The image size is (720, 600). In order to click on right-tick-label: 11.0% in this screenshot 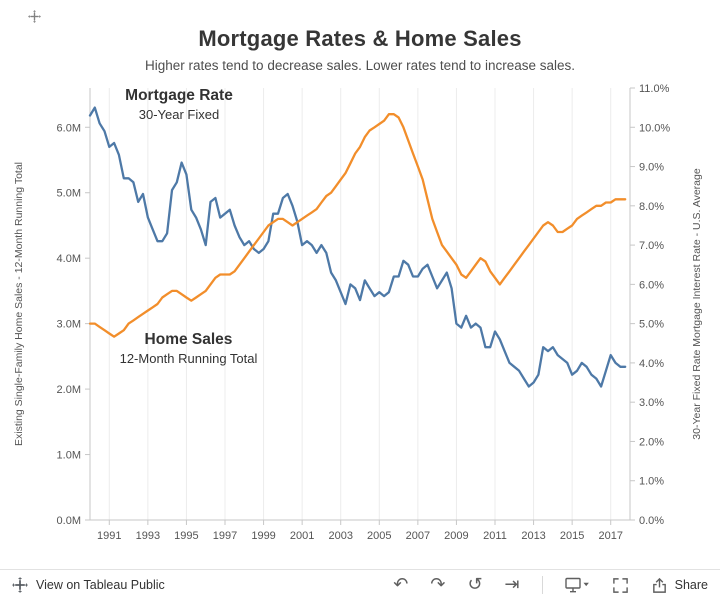, I will do `click(654, 89)`.